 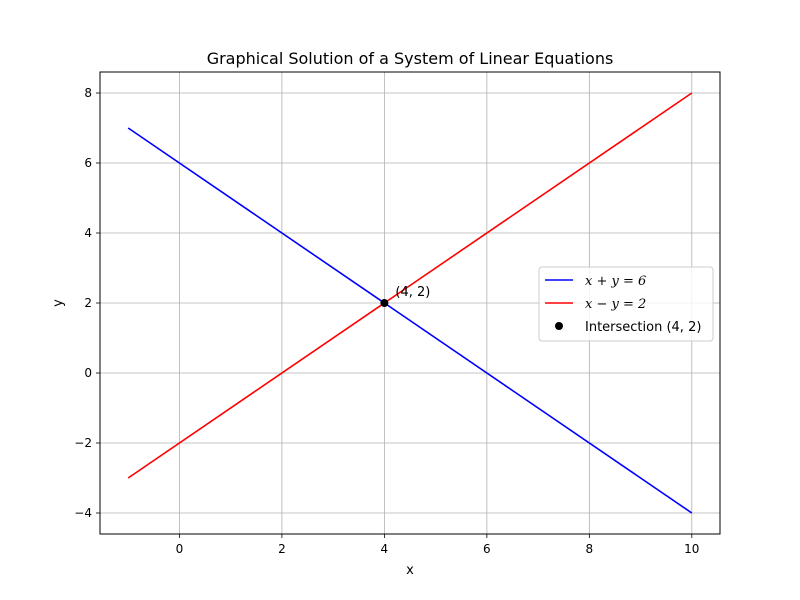 I want to click on x-tick-label: 8, so click(x=590, y=549).